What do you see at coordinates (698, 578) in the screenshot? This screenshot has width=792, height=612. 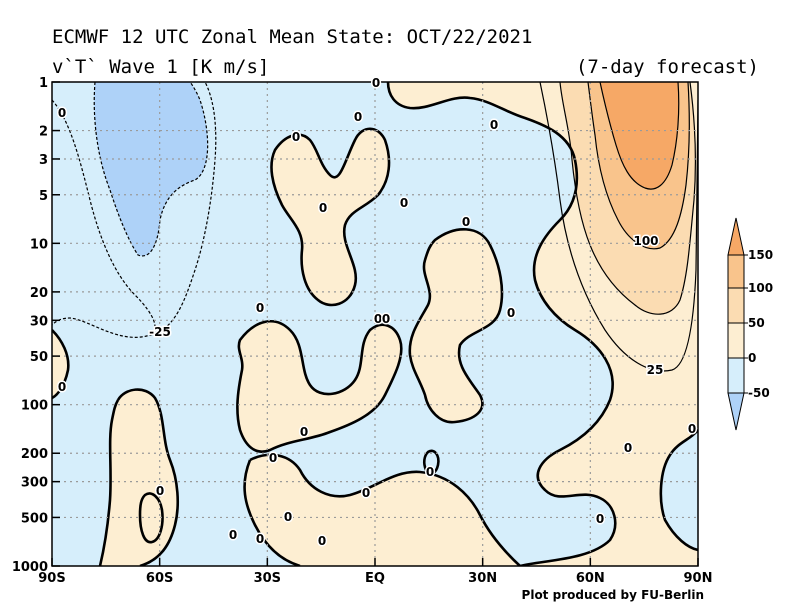 I see `x-tick-label: 90N` at bounding box center [698, 578].